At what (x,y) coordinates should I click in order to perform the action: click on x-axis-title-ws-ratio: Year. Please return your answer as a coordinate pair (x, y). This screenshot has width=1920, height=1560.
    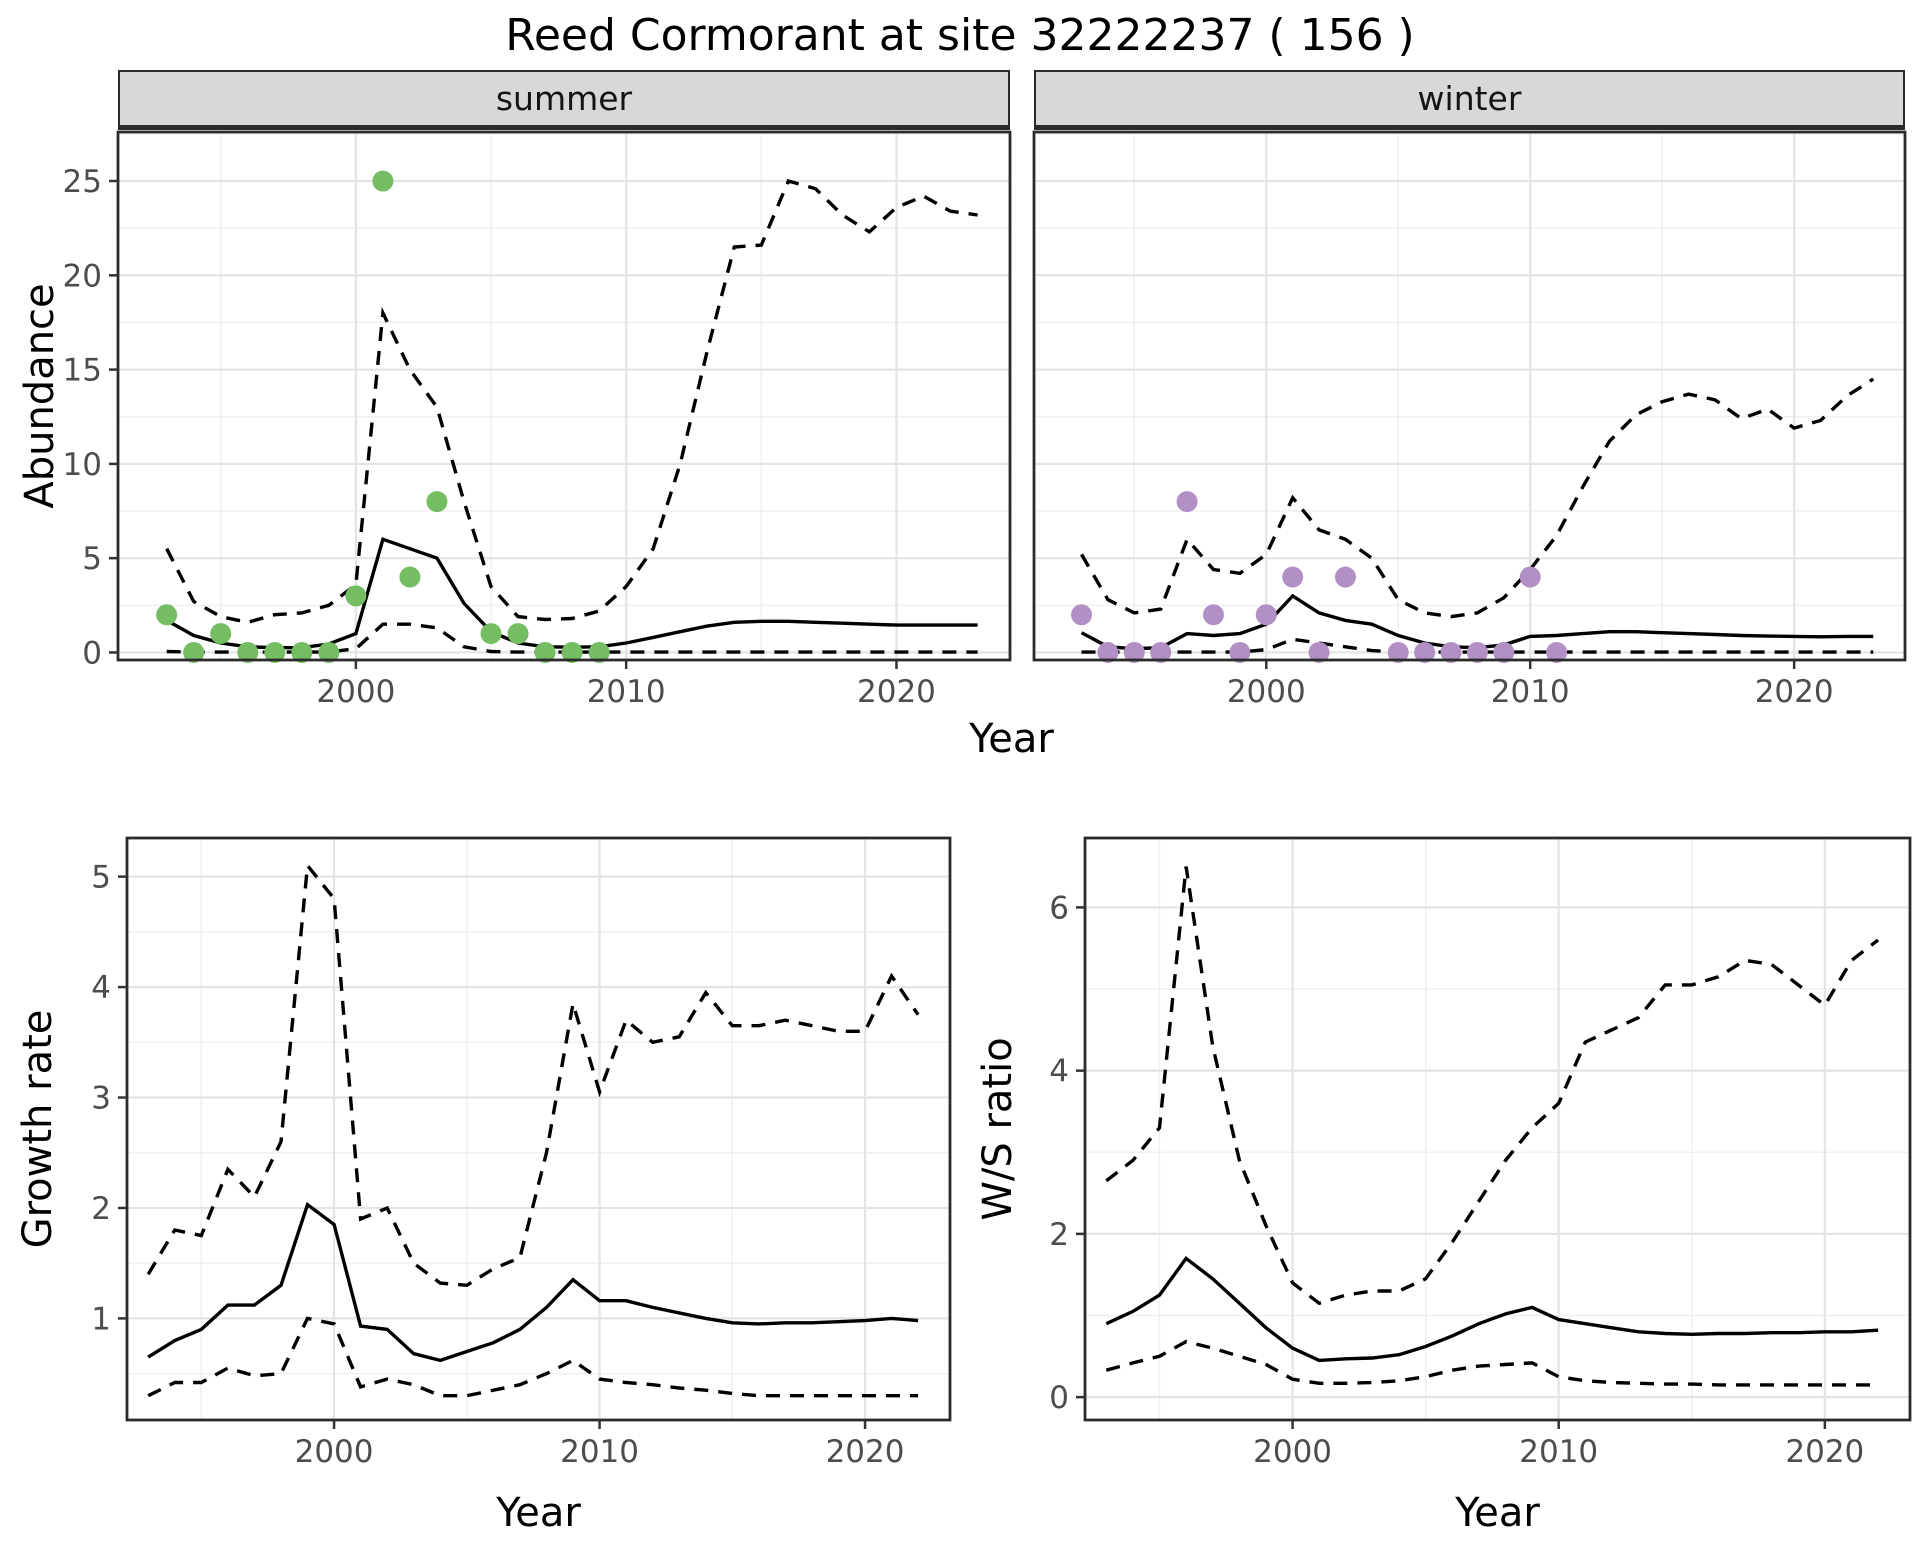
    Looking at the image, I should click on (1497, 1513).